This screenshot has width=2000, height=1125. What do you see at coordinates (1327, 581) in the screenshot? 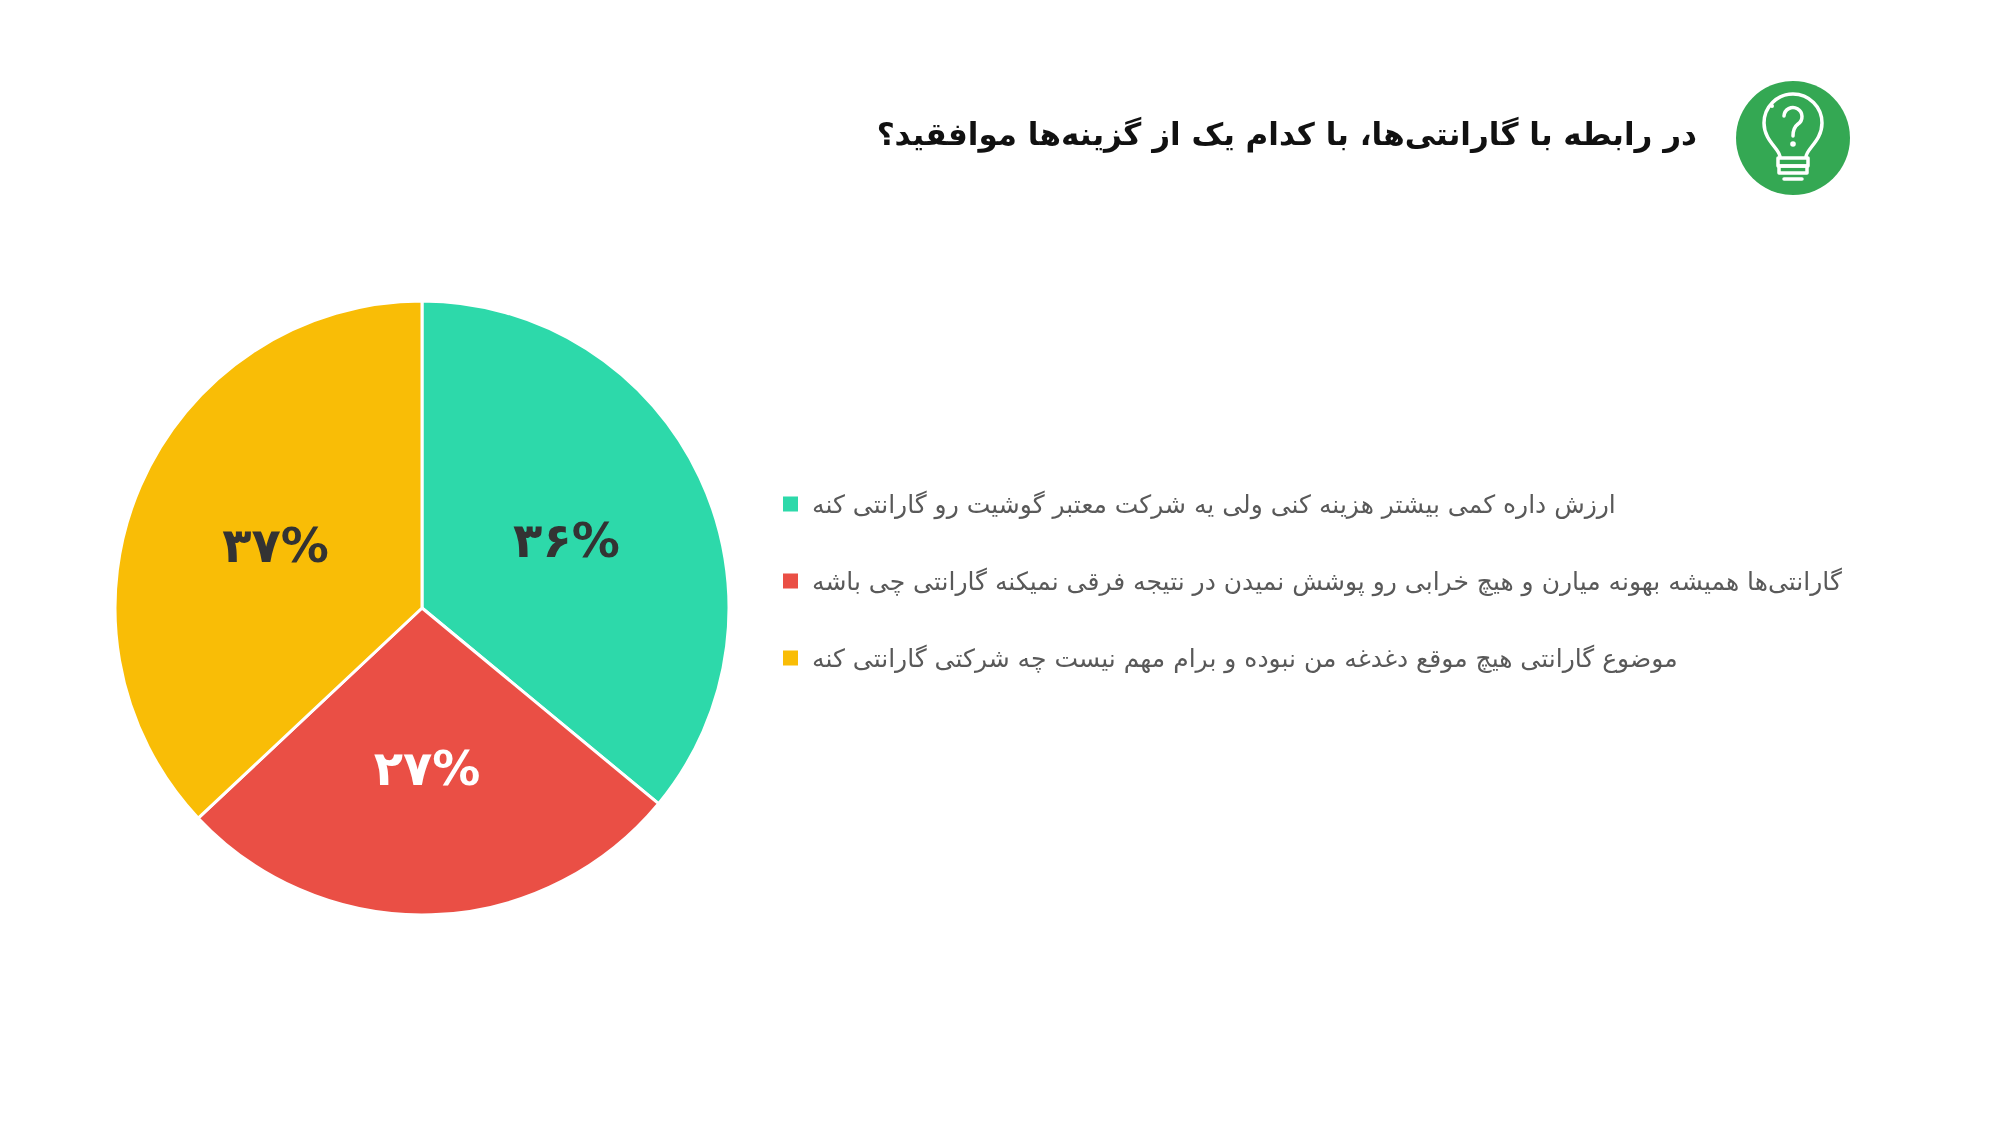
I see `legend-label: گارانتی‌ها همیشه بهونه میارن و هیچ خرابی رو پوشش نمیدن در نتیجه فرقی نمیکنه گارانتی چی باشه` at bounding box center [1327, 581].